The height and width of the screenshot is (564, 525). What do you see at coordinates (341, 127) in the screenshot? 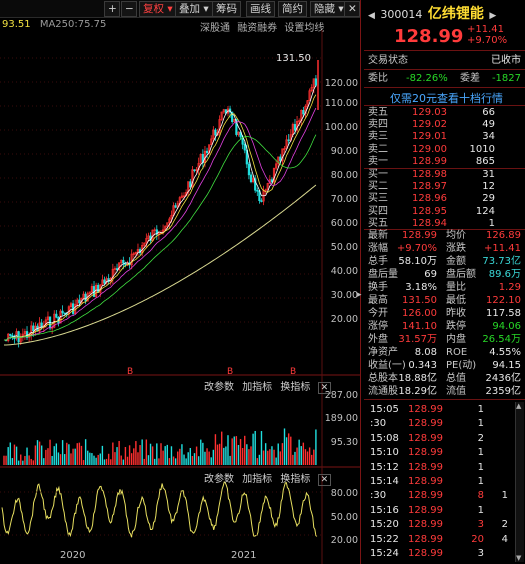
I see `price-axis-label: 100.00` at bounding box center [341, 127].